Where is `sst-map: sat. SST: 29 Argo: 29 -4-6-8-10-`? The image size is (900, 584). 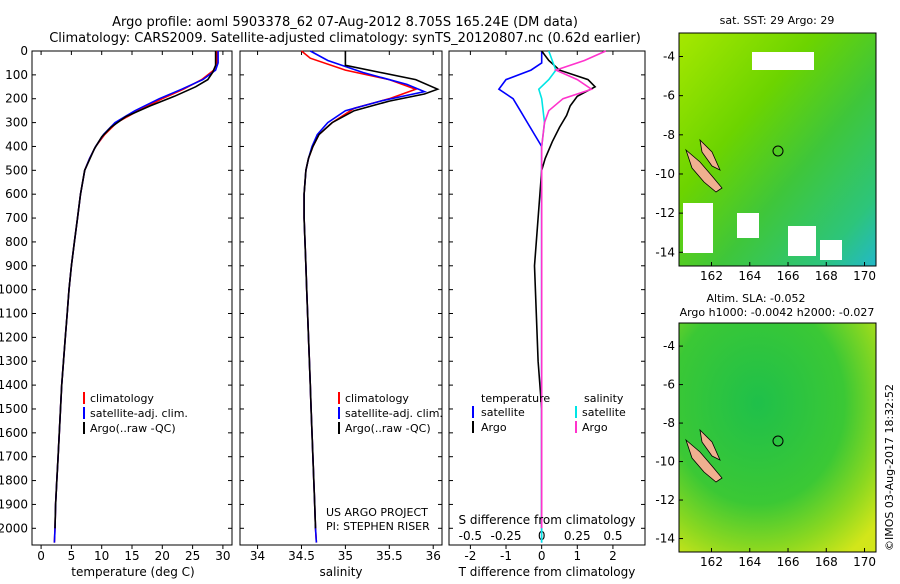 sst-map: sat. SST: 29 Argo: 29 -4-6-8-10- is located at coordinates (766, 148).